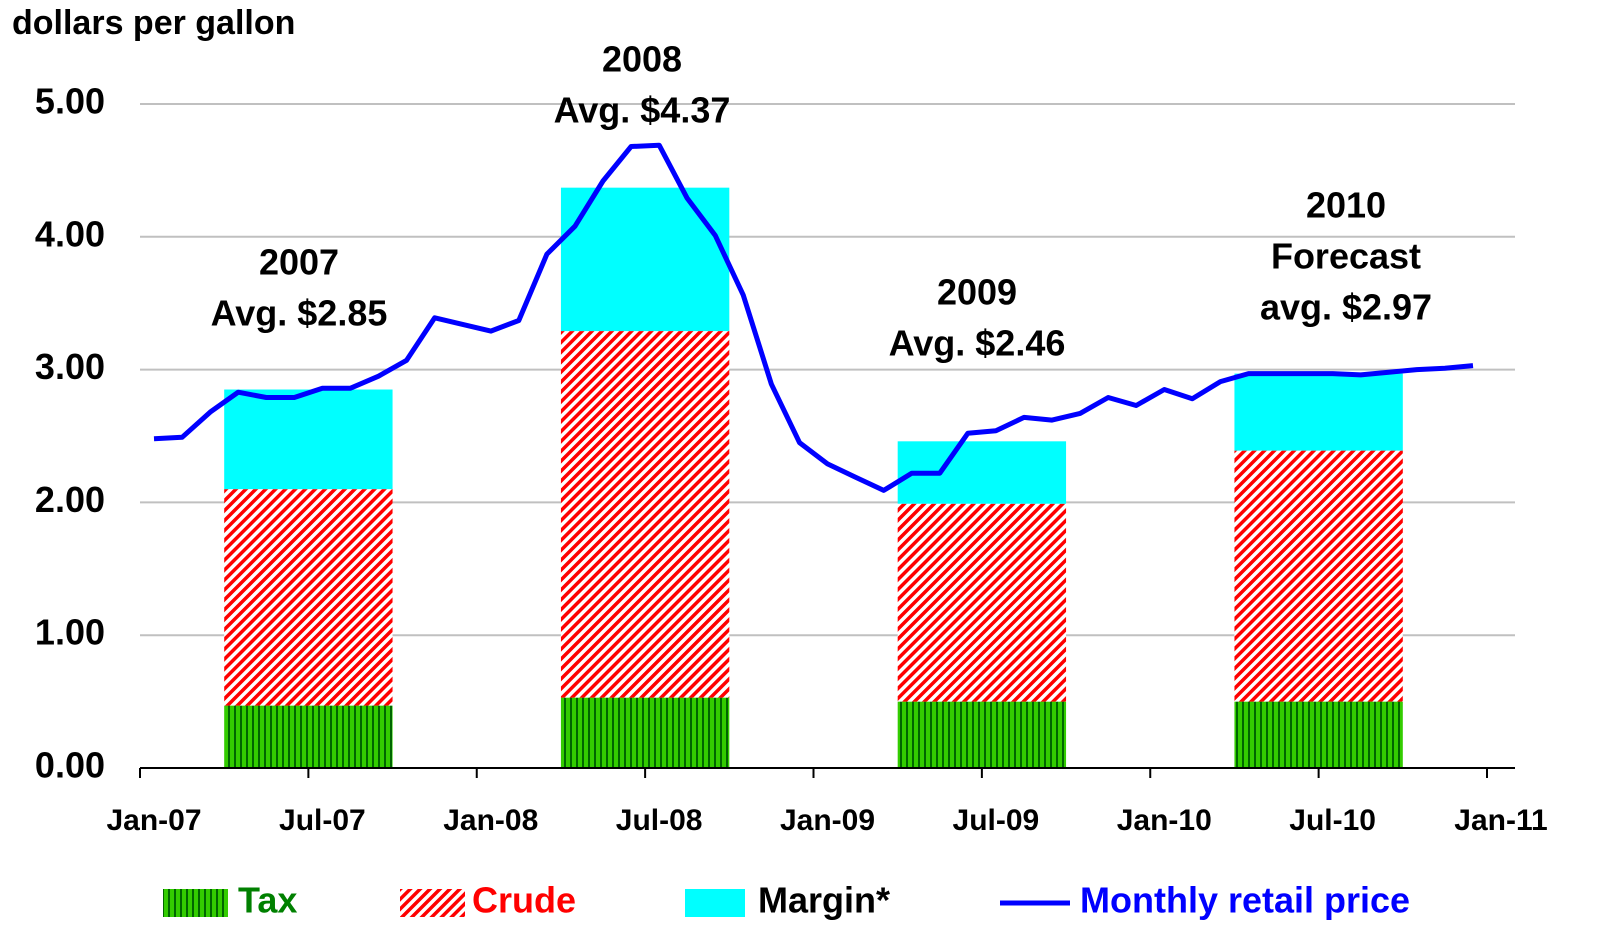 The image size is (1612, 949). What do you see at coordinates (70, 632) in the screenshot?
I see `y-tick-label: 1.00` at bounding box center [70, 632].